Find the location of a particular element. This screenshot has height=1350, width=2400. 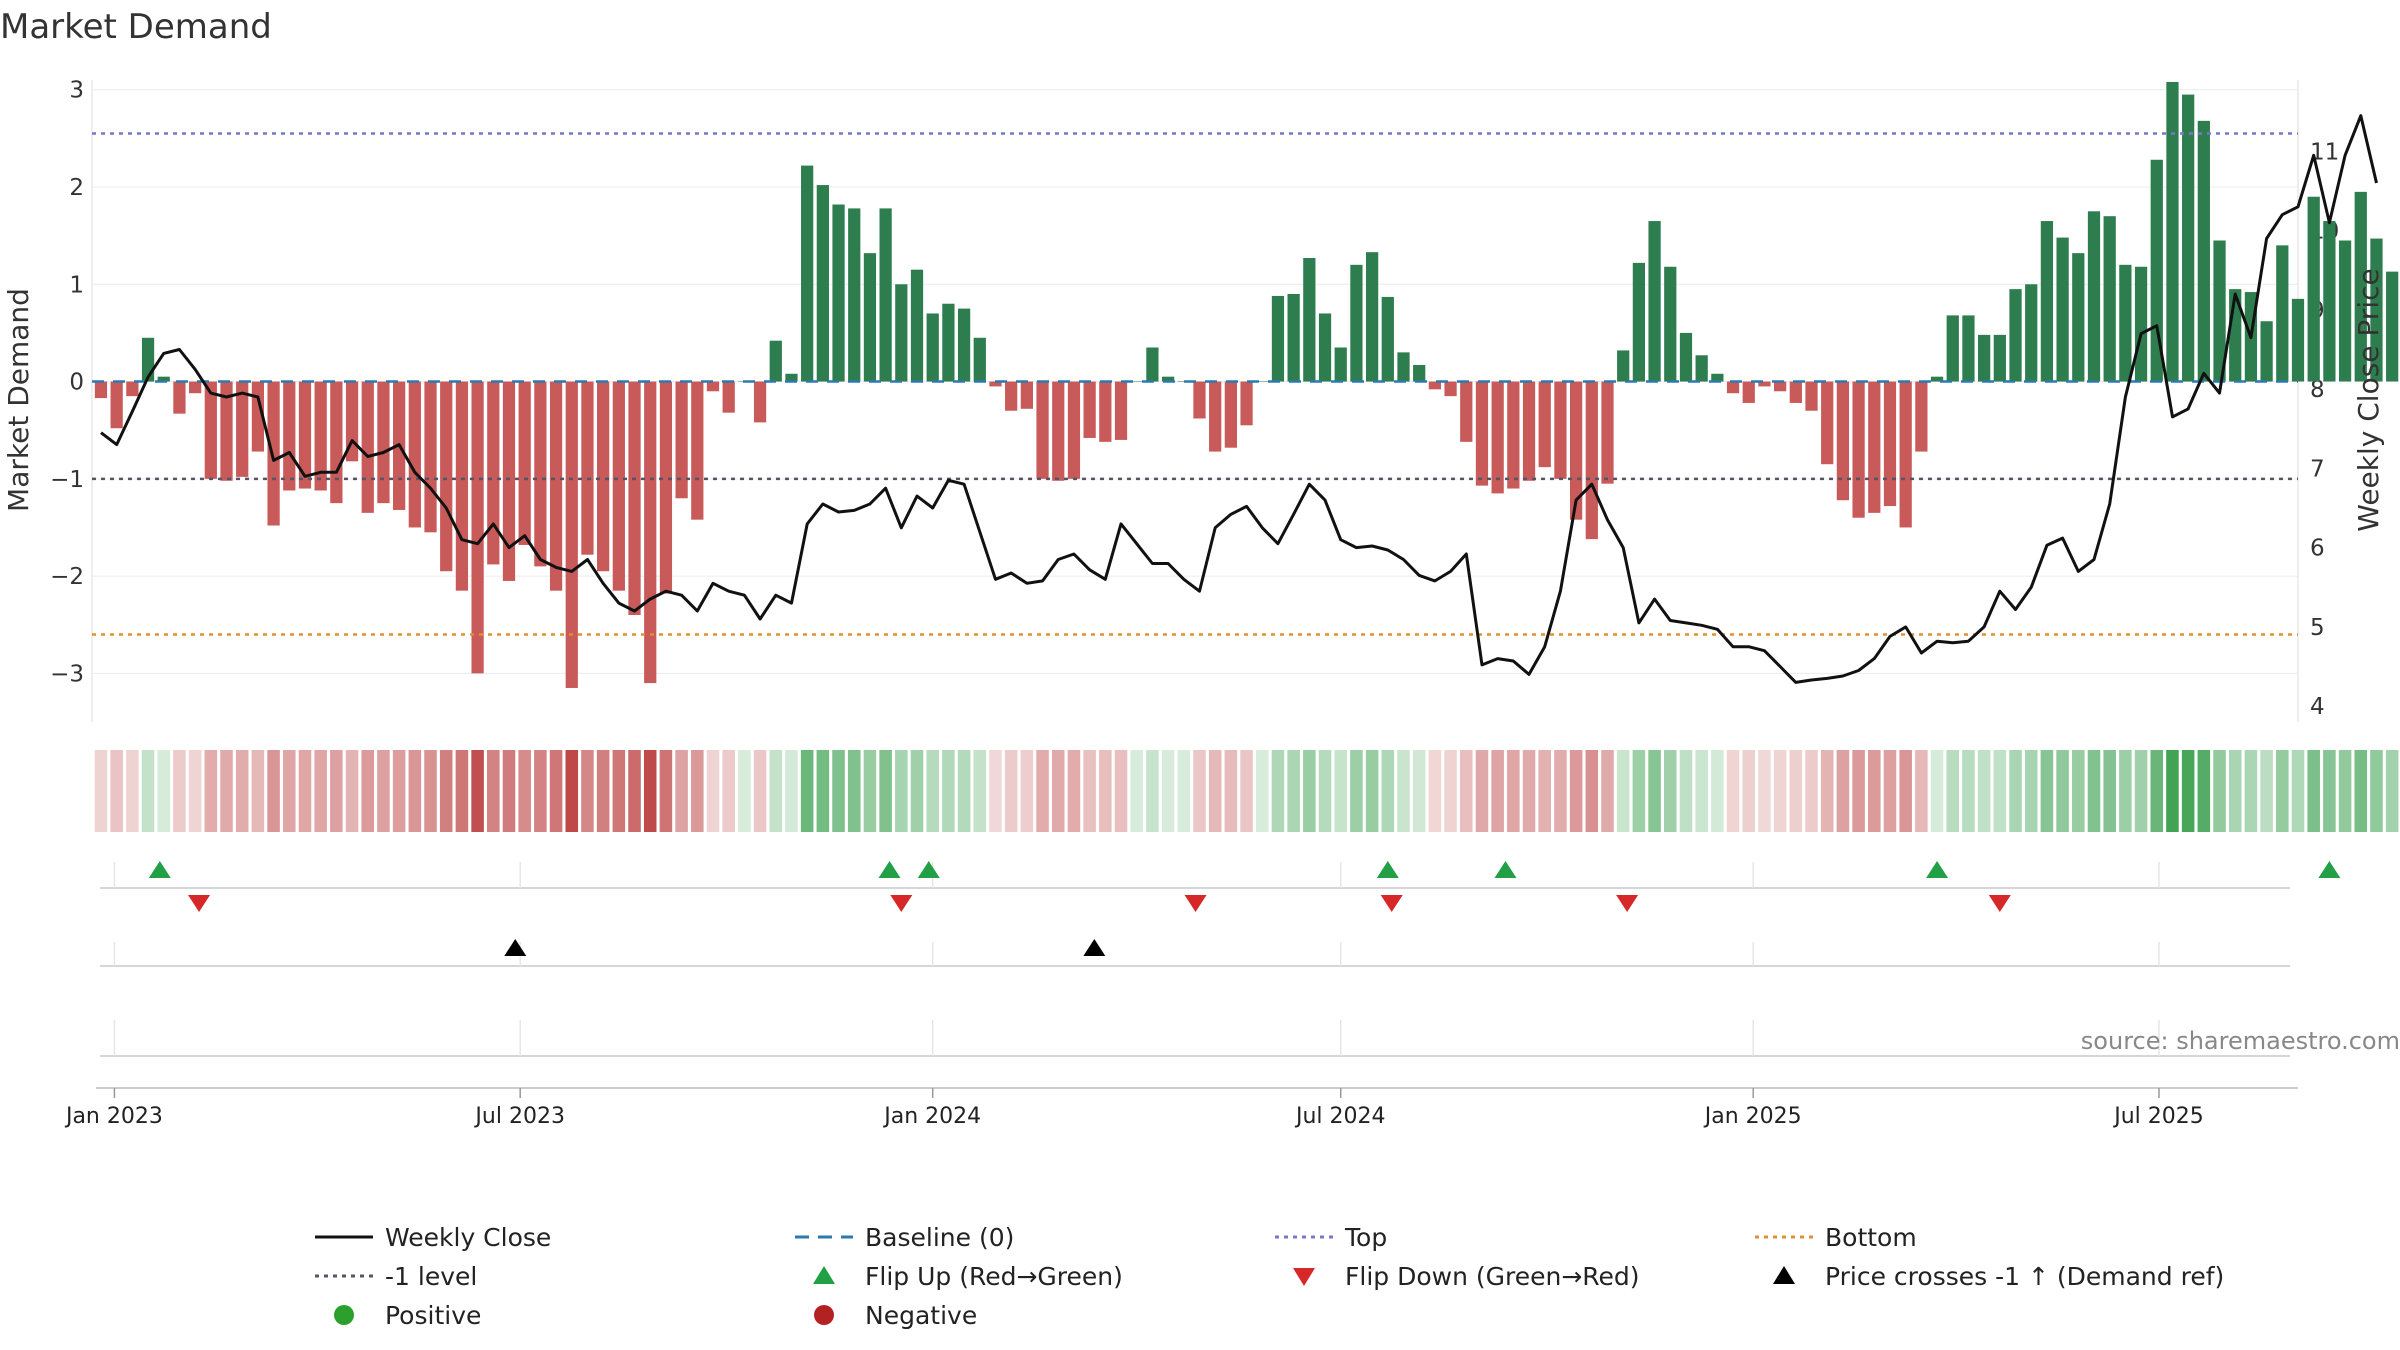

legend-item: Negative is located at coordinates (895, 1315).